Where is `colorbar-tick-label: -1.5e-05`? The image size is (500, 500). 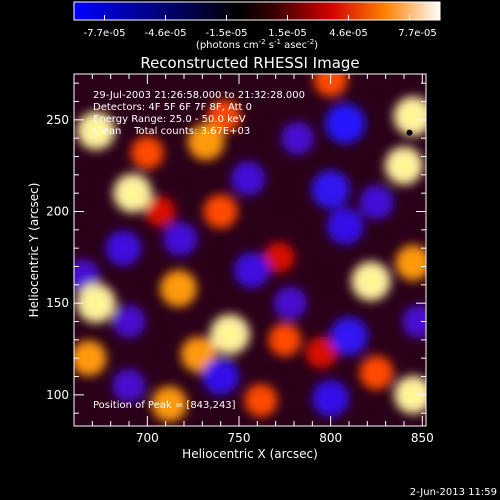 colorbar-tick-label: -1.5e-05 is located at coordinates (227, 33).